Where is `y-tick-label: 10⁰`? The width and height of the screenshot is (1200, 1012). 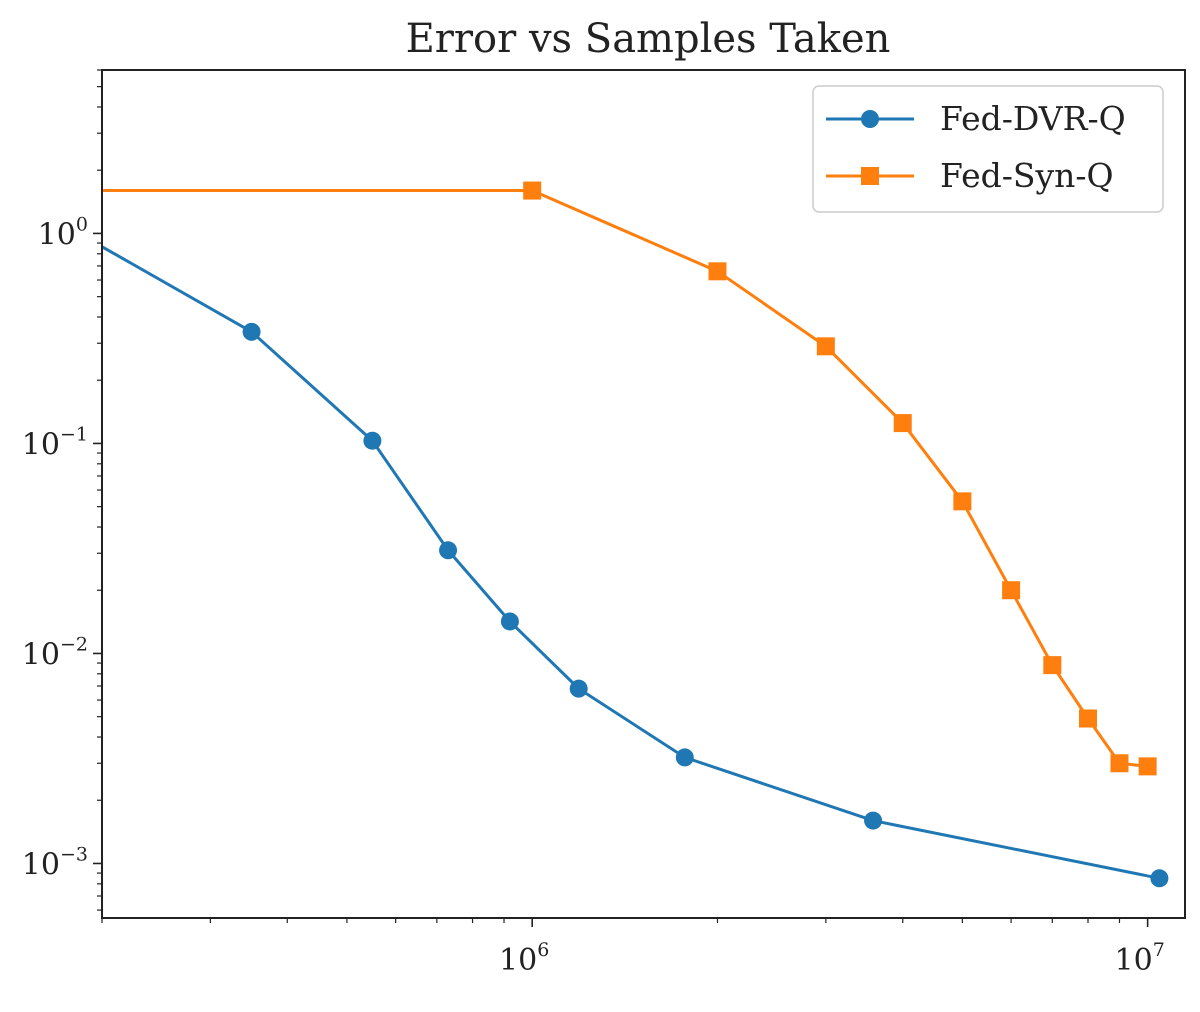 y-tick-label: 10⁰ is located at coordinates (63, 232).